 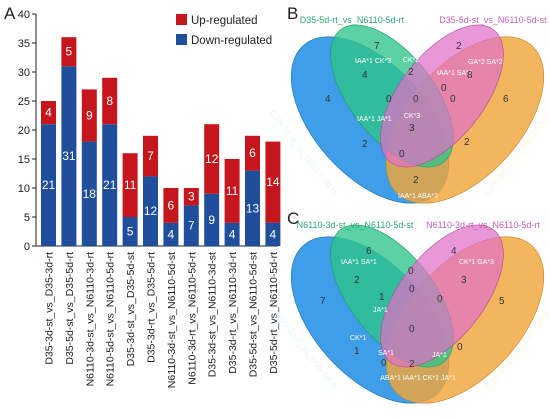 What do you see at coordinates (470, 75) in the screenshot?
I see `venn-b-count-po: 8` at bounding box center [470, 75].